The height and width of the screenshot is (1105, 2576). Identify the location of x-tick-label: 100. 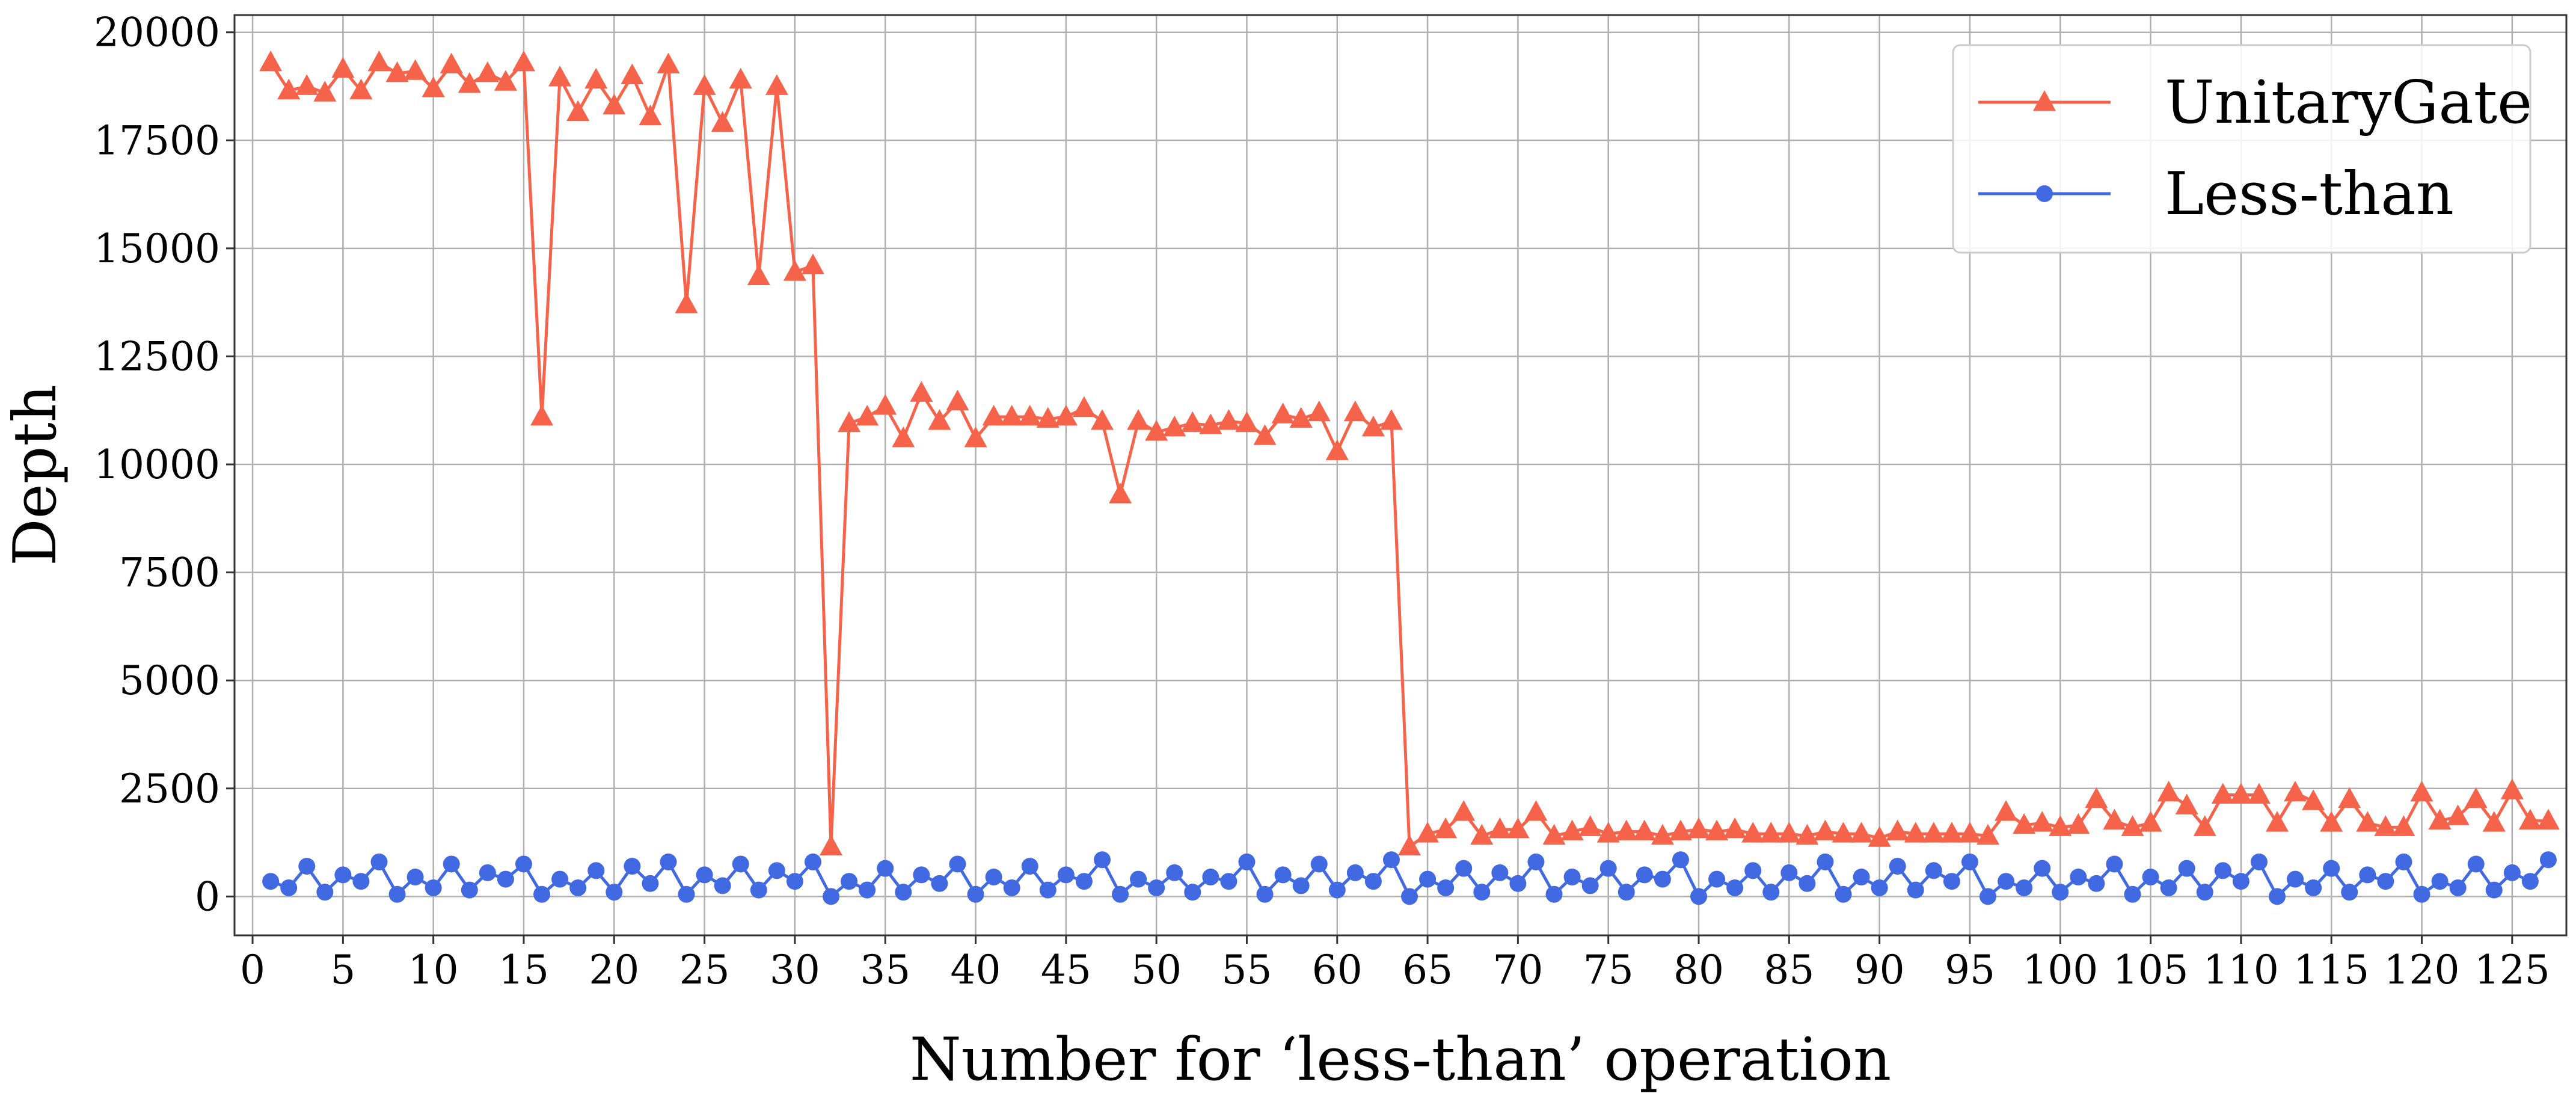
(2060, 970).